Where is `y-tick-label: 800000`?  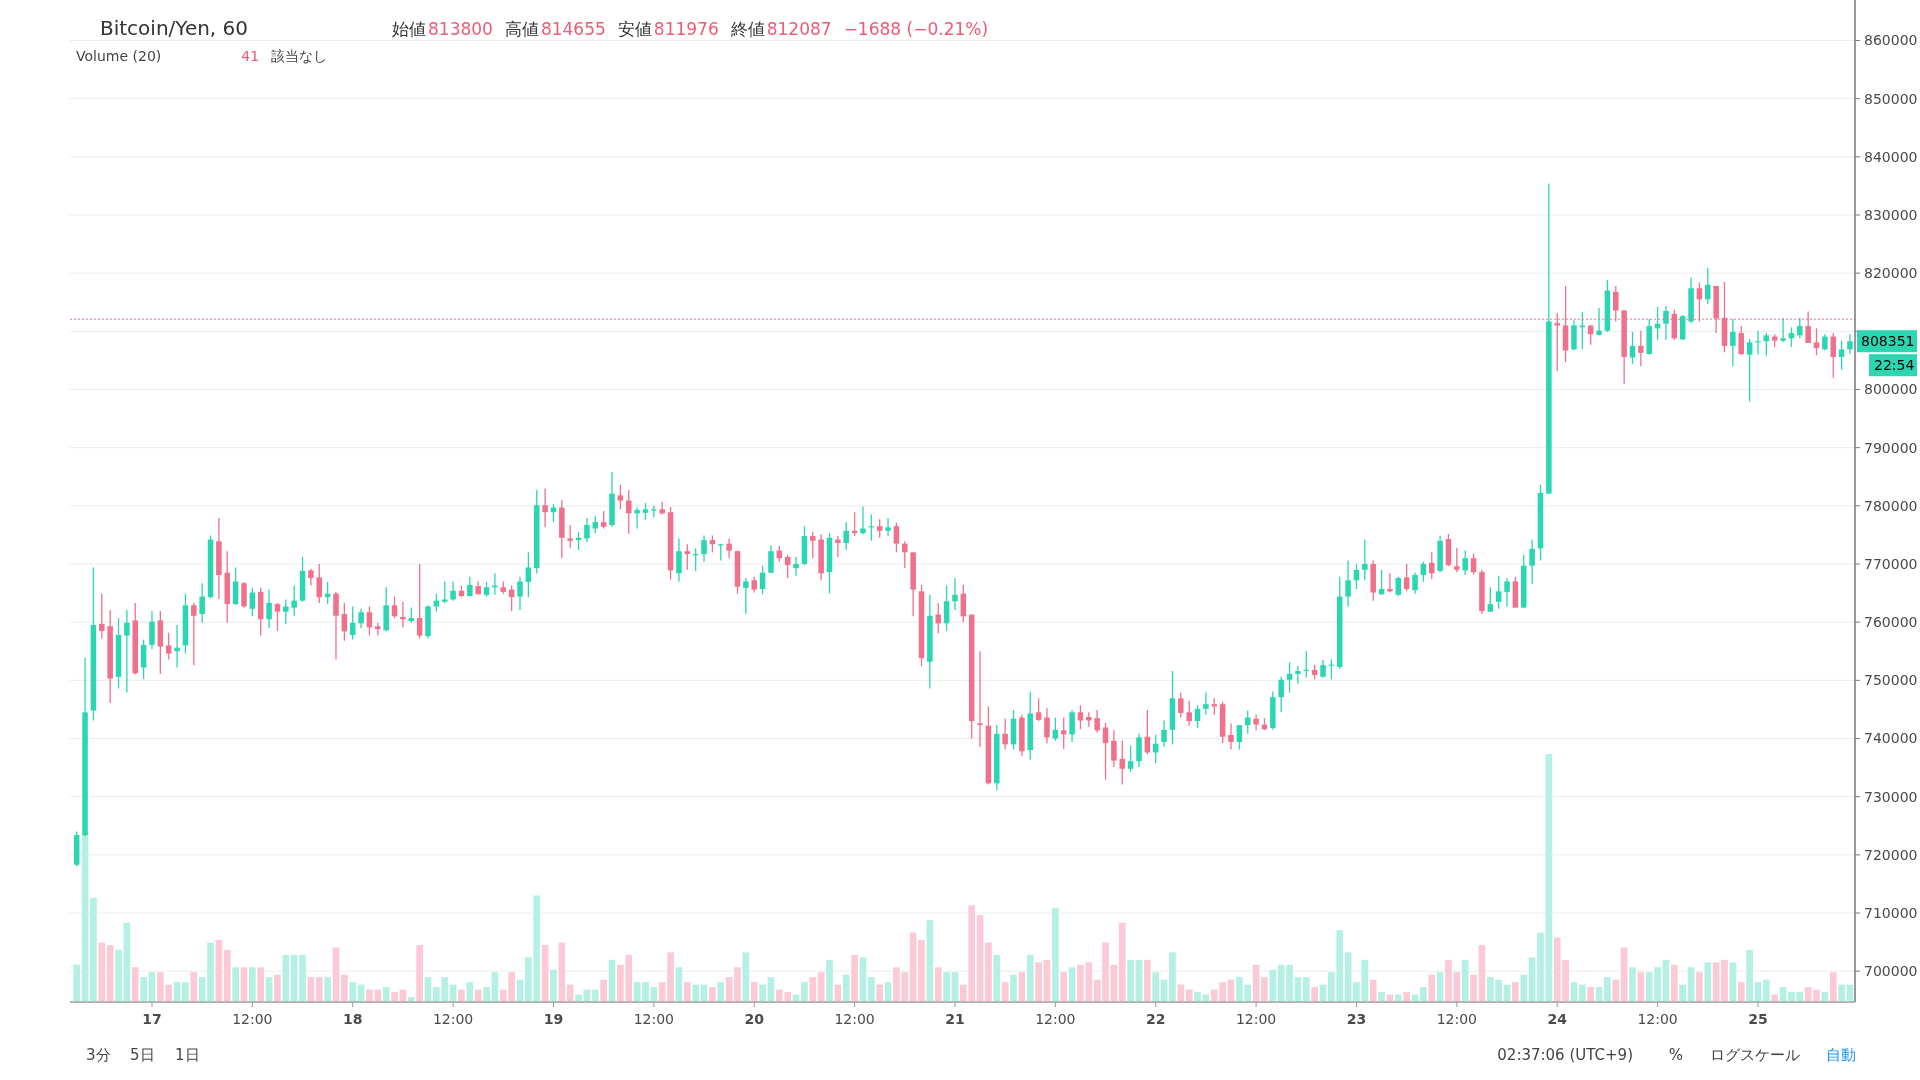
y-tick-label: 800000 is located at coordinates (1891, 389).